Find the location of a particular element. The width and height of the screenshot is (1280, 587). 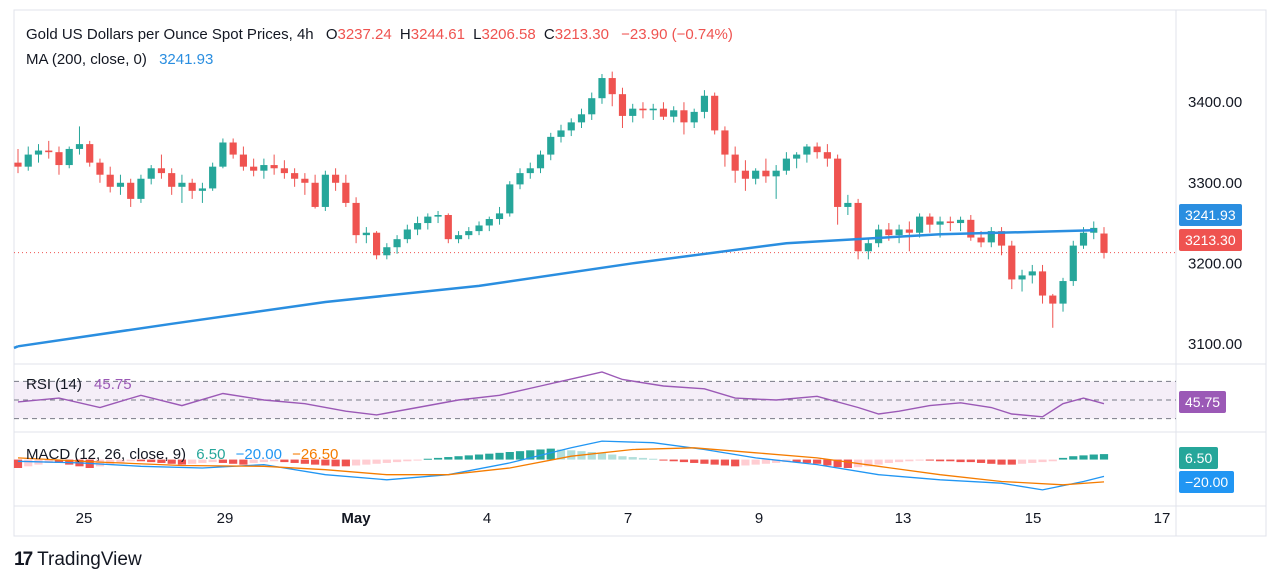

close-value: 3213.30 is located at coordinates (581, 34).